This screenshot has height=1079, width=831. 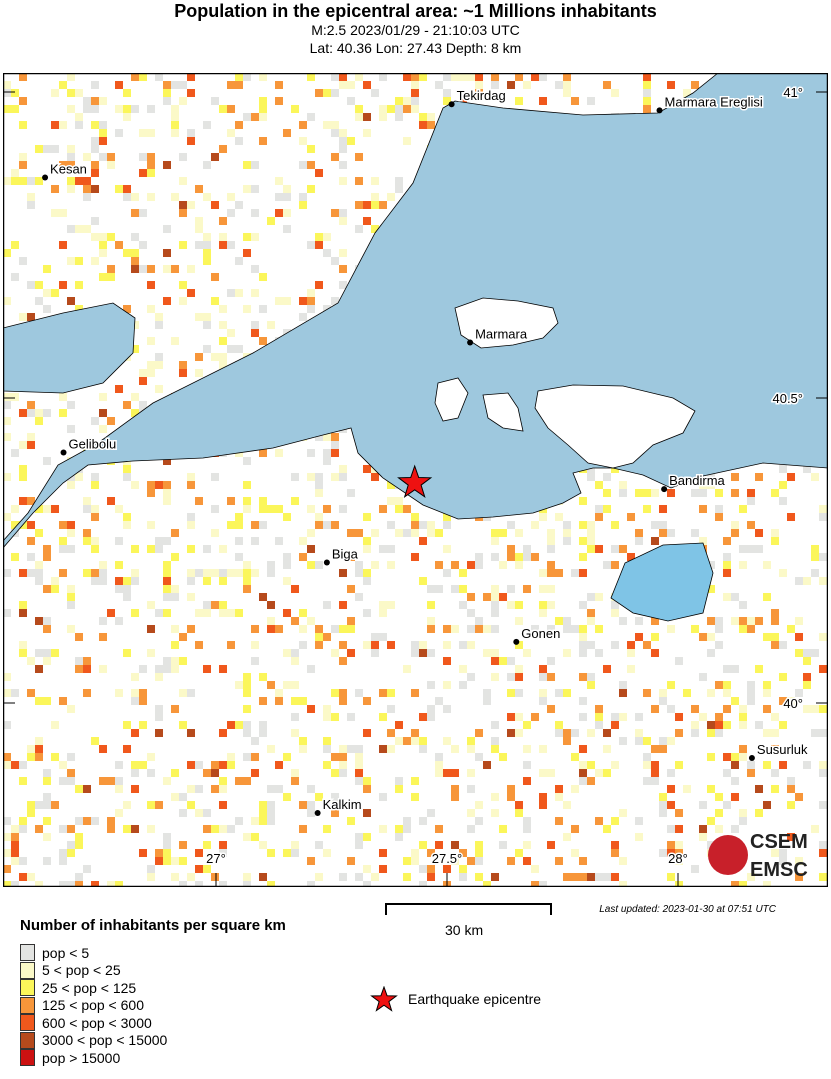 What do you see at coordinates (27, 987) in the screenshot?
I see `legend-swatch` at bounding box center [27, 987].